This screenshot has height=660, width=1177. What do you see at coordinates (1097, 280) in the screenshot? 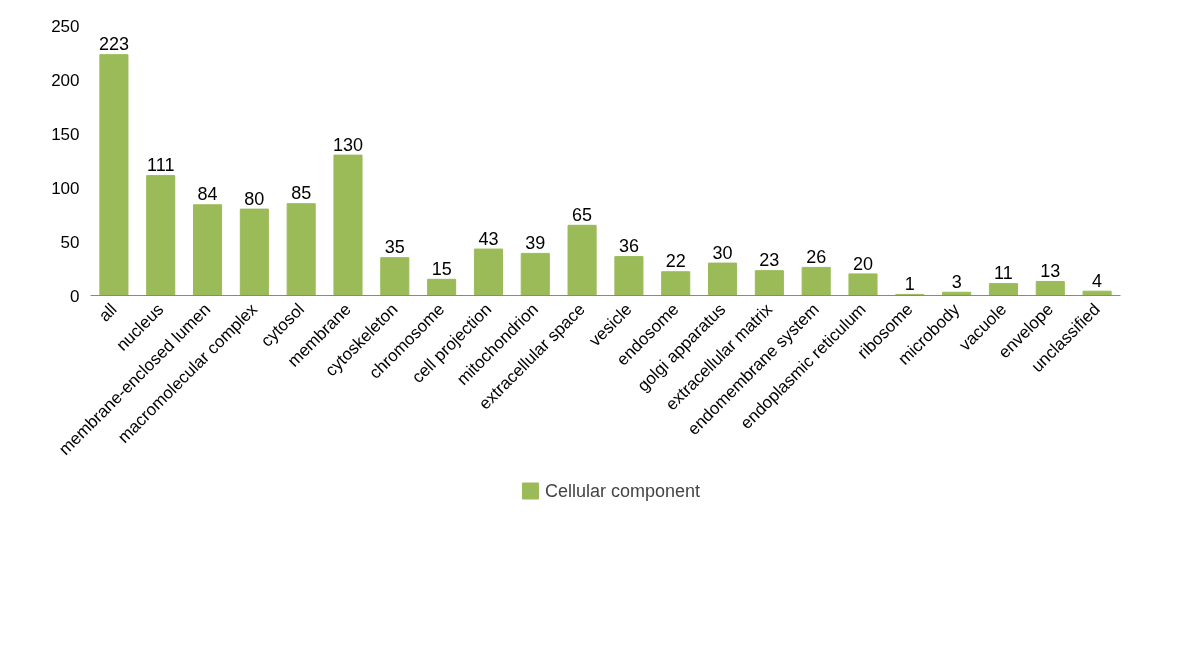
I see `data-label: 4` at bounding box center [1097, 280].